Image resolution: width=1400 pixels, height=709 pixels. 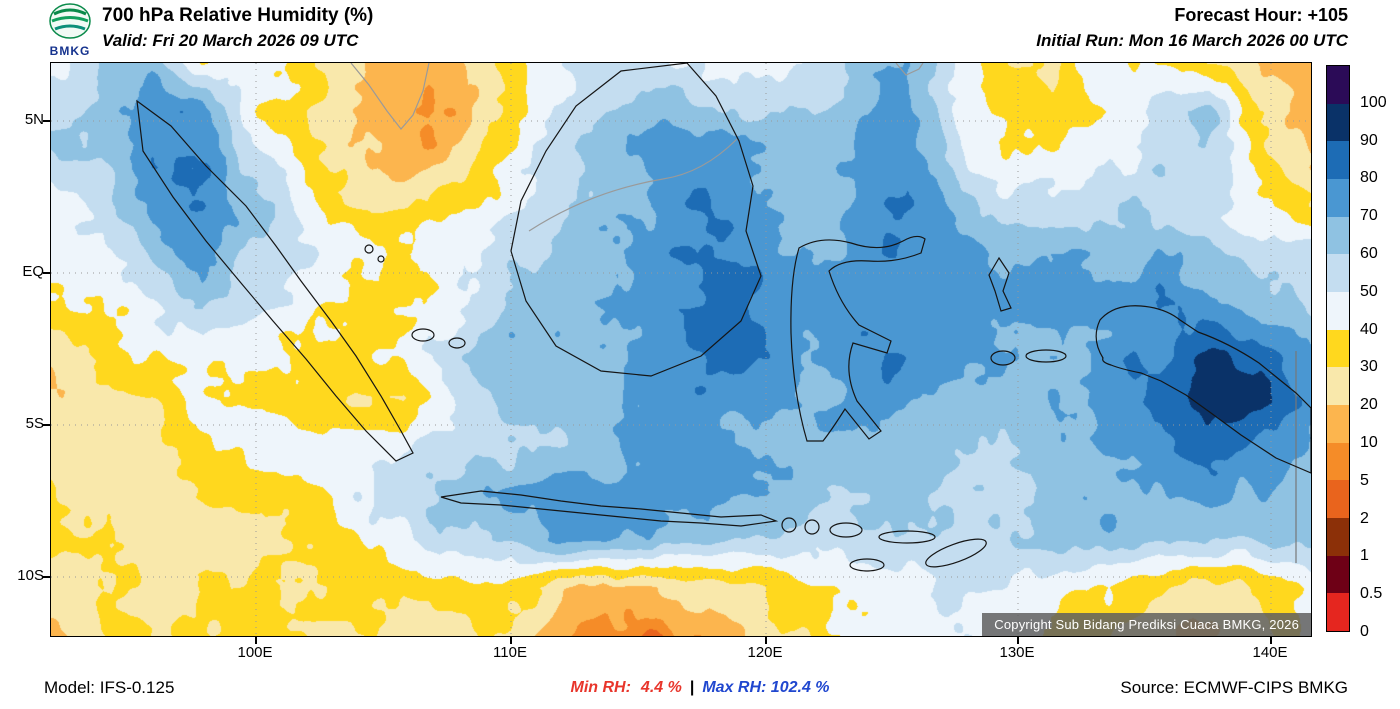 I want to click on sumbawa-island, so click(x=846, y=530).